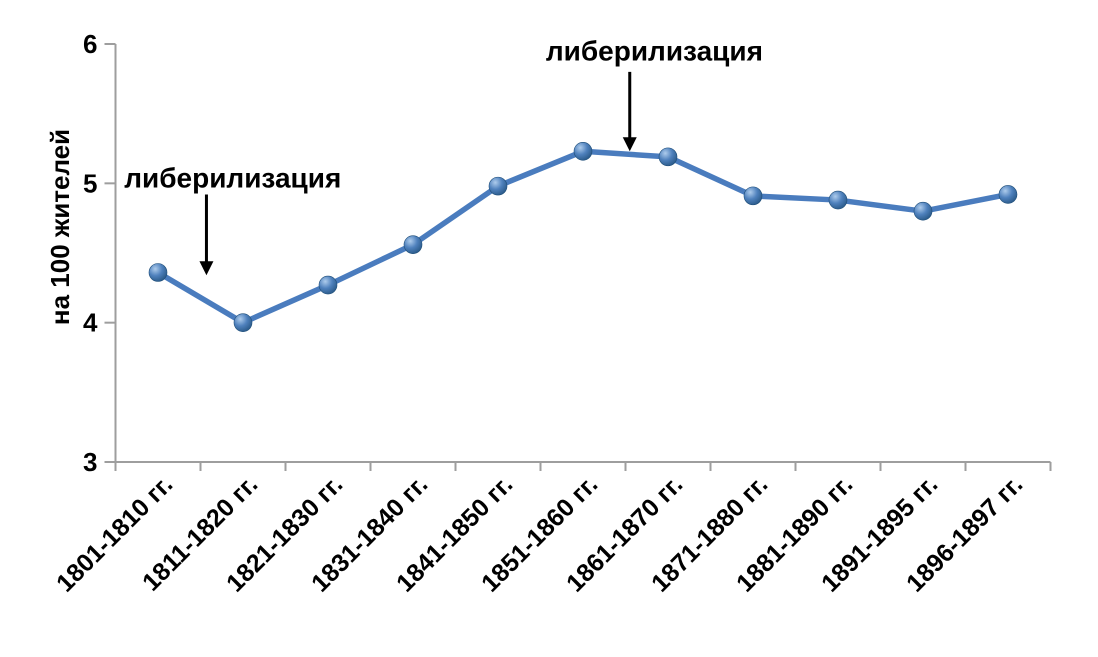 The height and width of the screenshot is (657, 1098). Describe the element at coordinates (90, 44) in the screenshot. I see `y-tick-label: 6` at that location.